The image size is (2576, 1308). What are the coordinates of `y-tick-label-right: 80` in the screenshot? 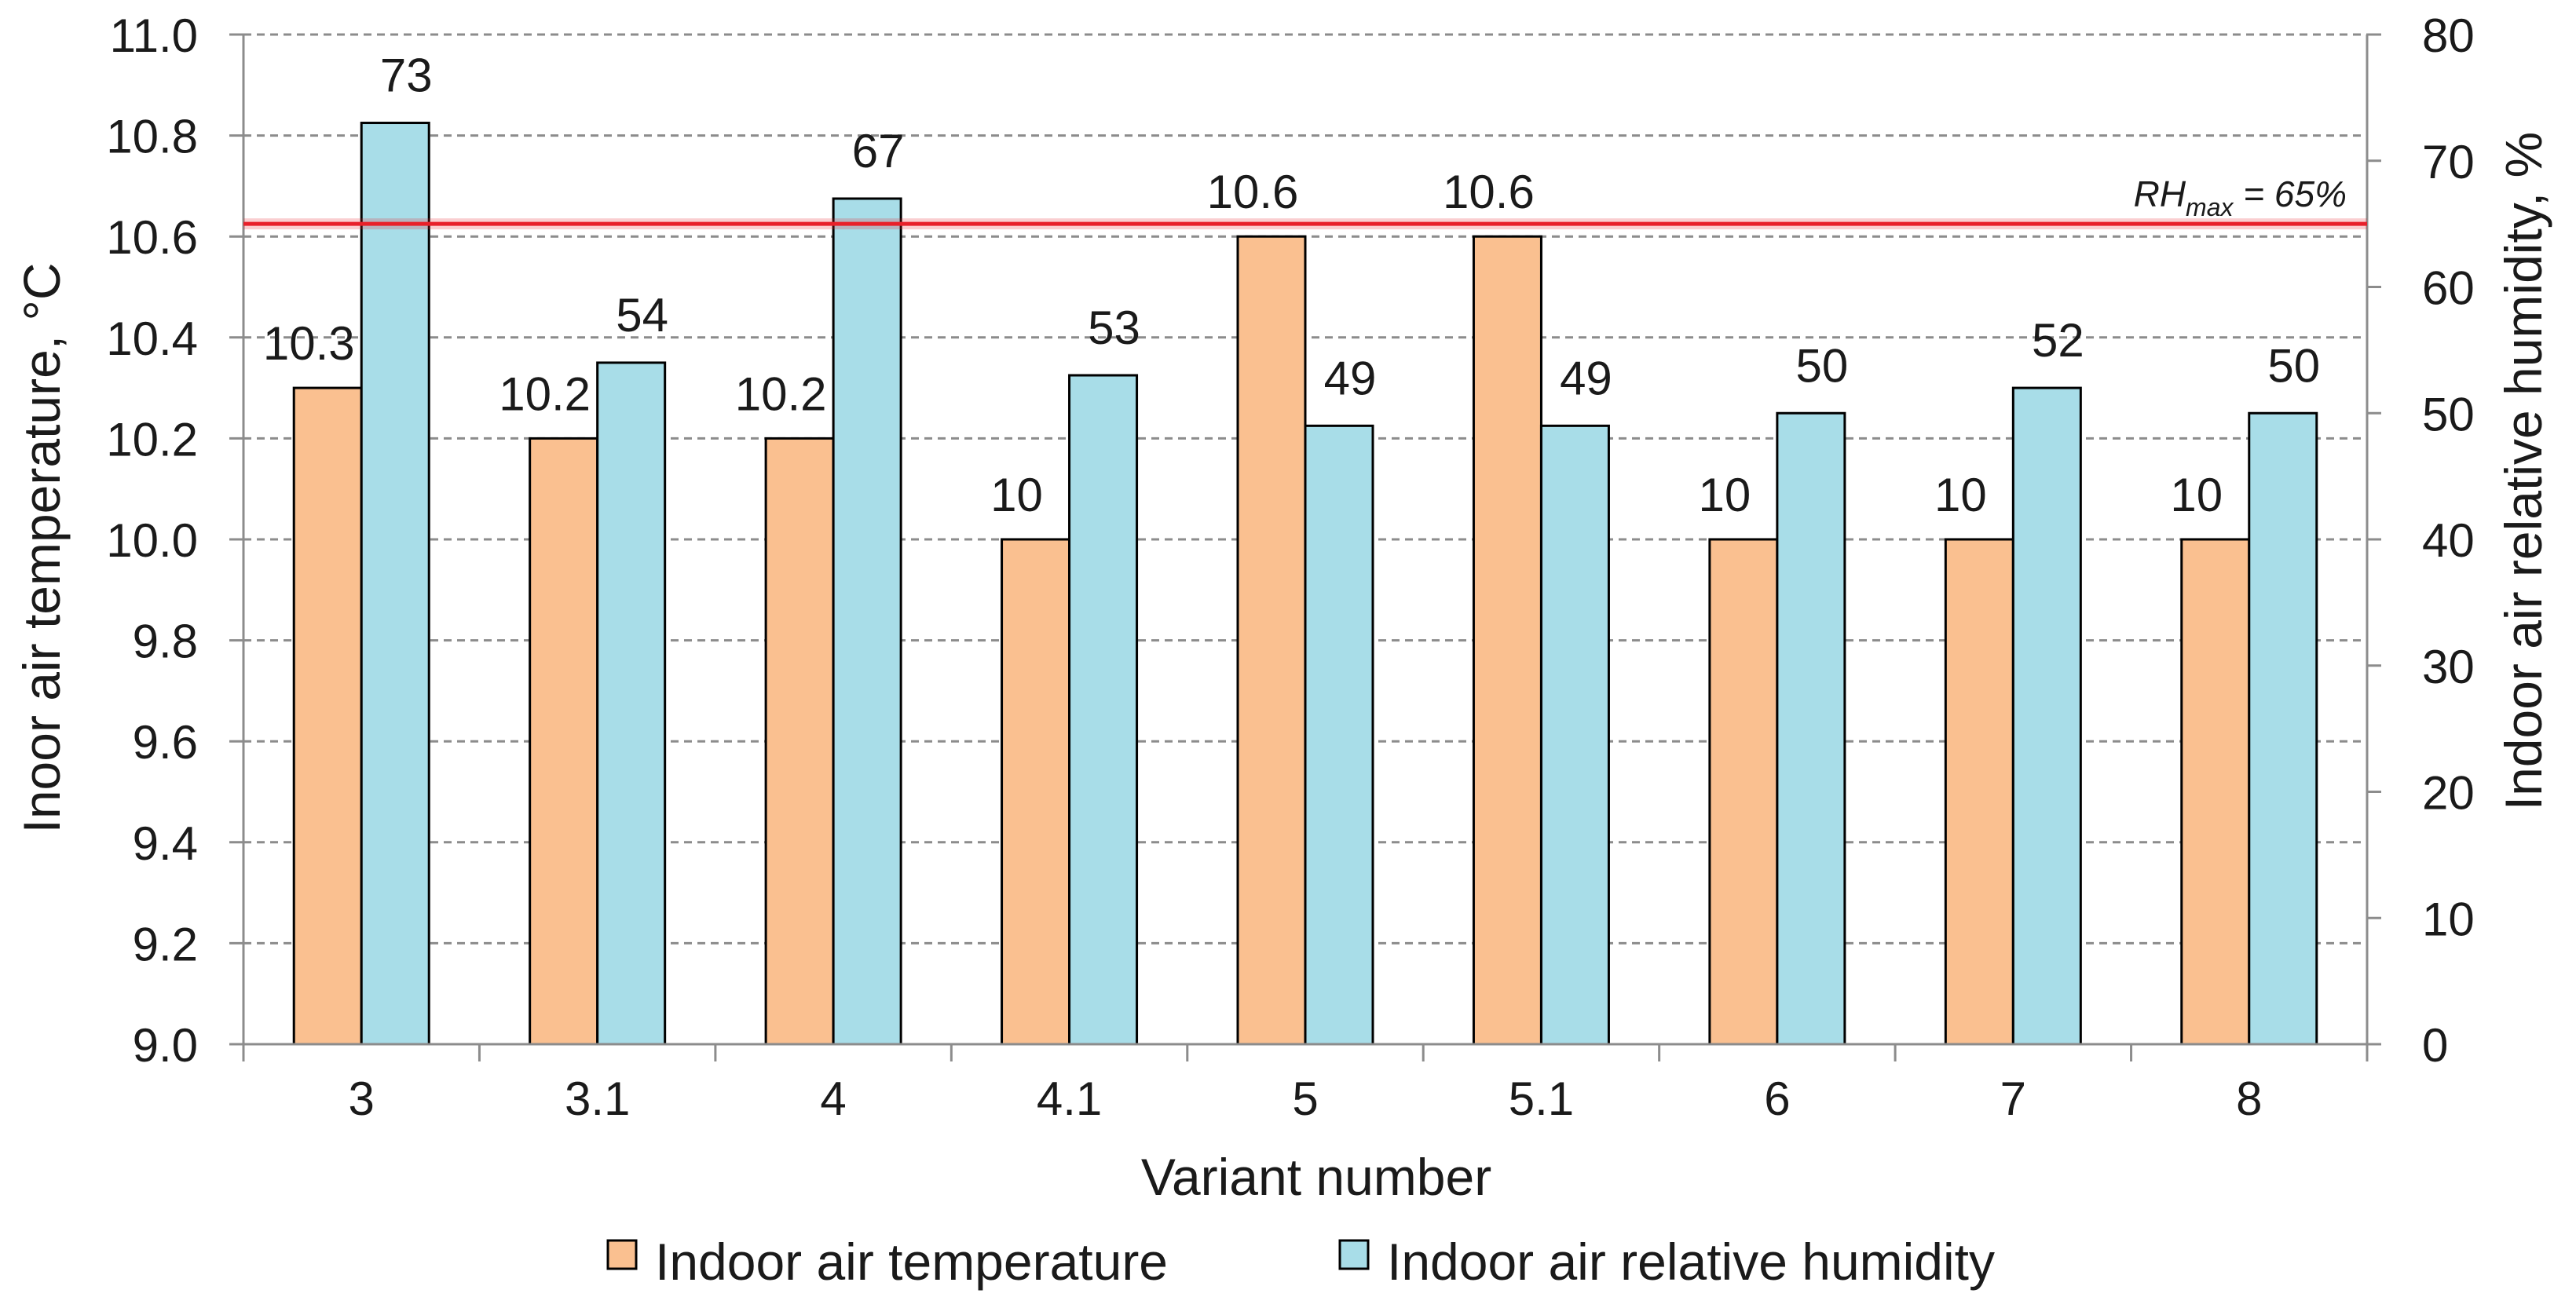 It's located at (2448, 35).